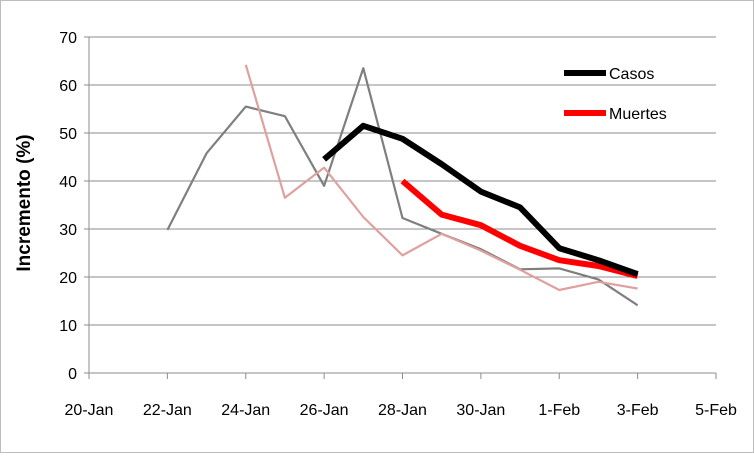 This screenshot has width=754, height=457. Describe the element at coordinates (72, 374) in the screenshot. I see `y-tick-label: 0` at that location.